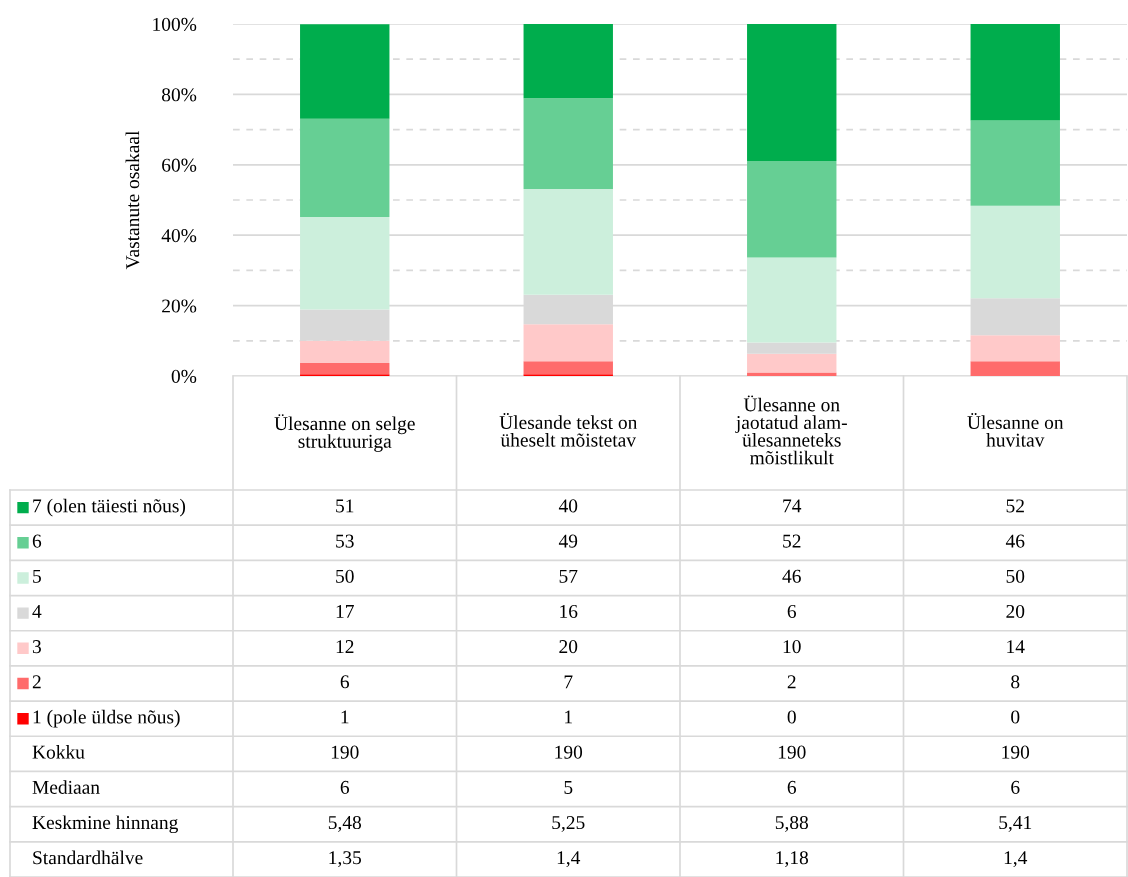 This screenshot has width=1128, height=877. What do you see at coordinates (132, 200) in the screenshot?
I see `y-axis-title: Vastanute osakaal` at bounding box center [132, 200].